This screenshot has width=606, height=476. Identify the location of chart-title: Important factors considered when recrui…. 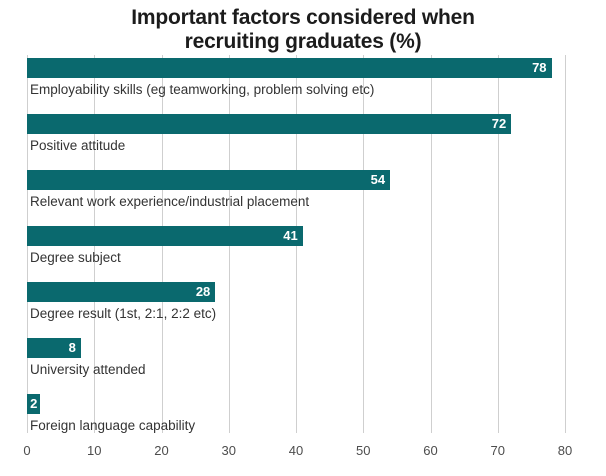
(303, 30).